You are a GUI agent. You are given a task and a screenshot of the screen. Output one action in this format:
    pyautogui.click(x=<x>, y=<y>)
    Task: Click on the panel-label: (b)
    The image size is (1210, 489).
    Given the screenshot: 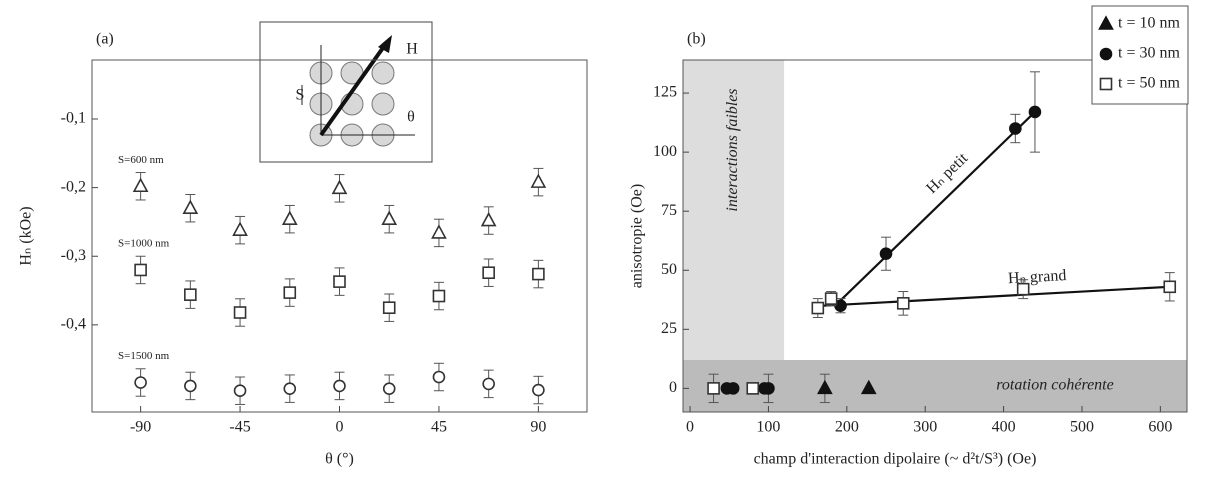 What is the action you would take?
    pyautogui.click(x=696, y=39)
    